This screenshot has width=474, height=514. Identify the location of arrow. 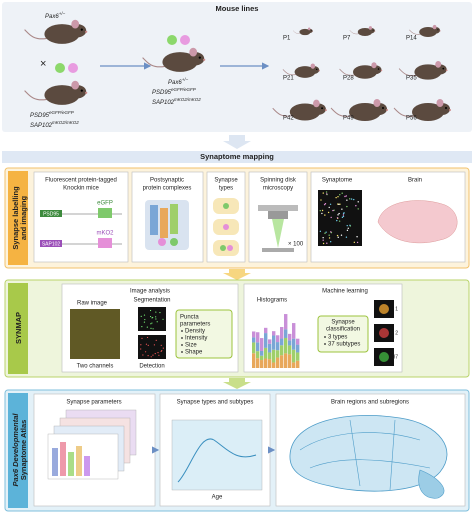
(237, 383).